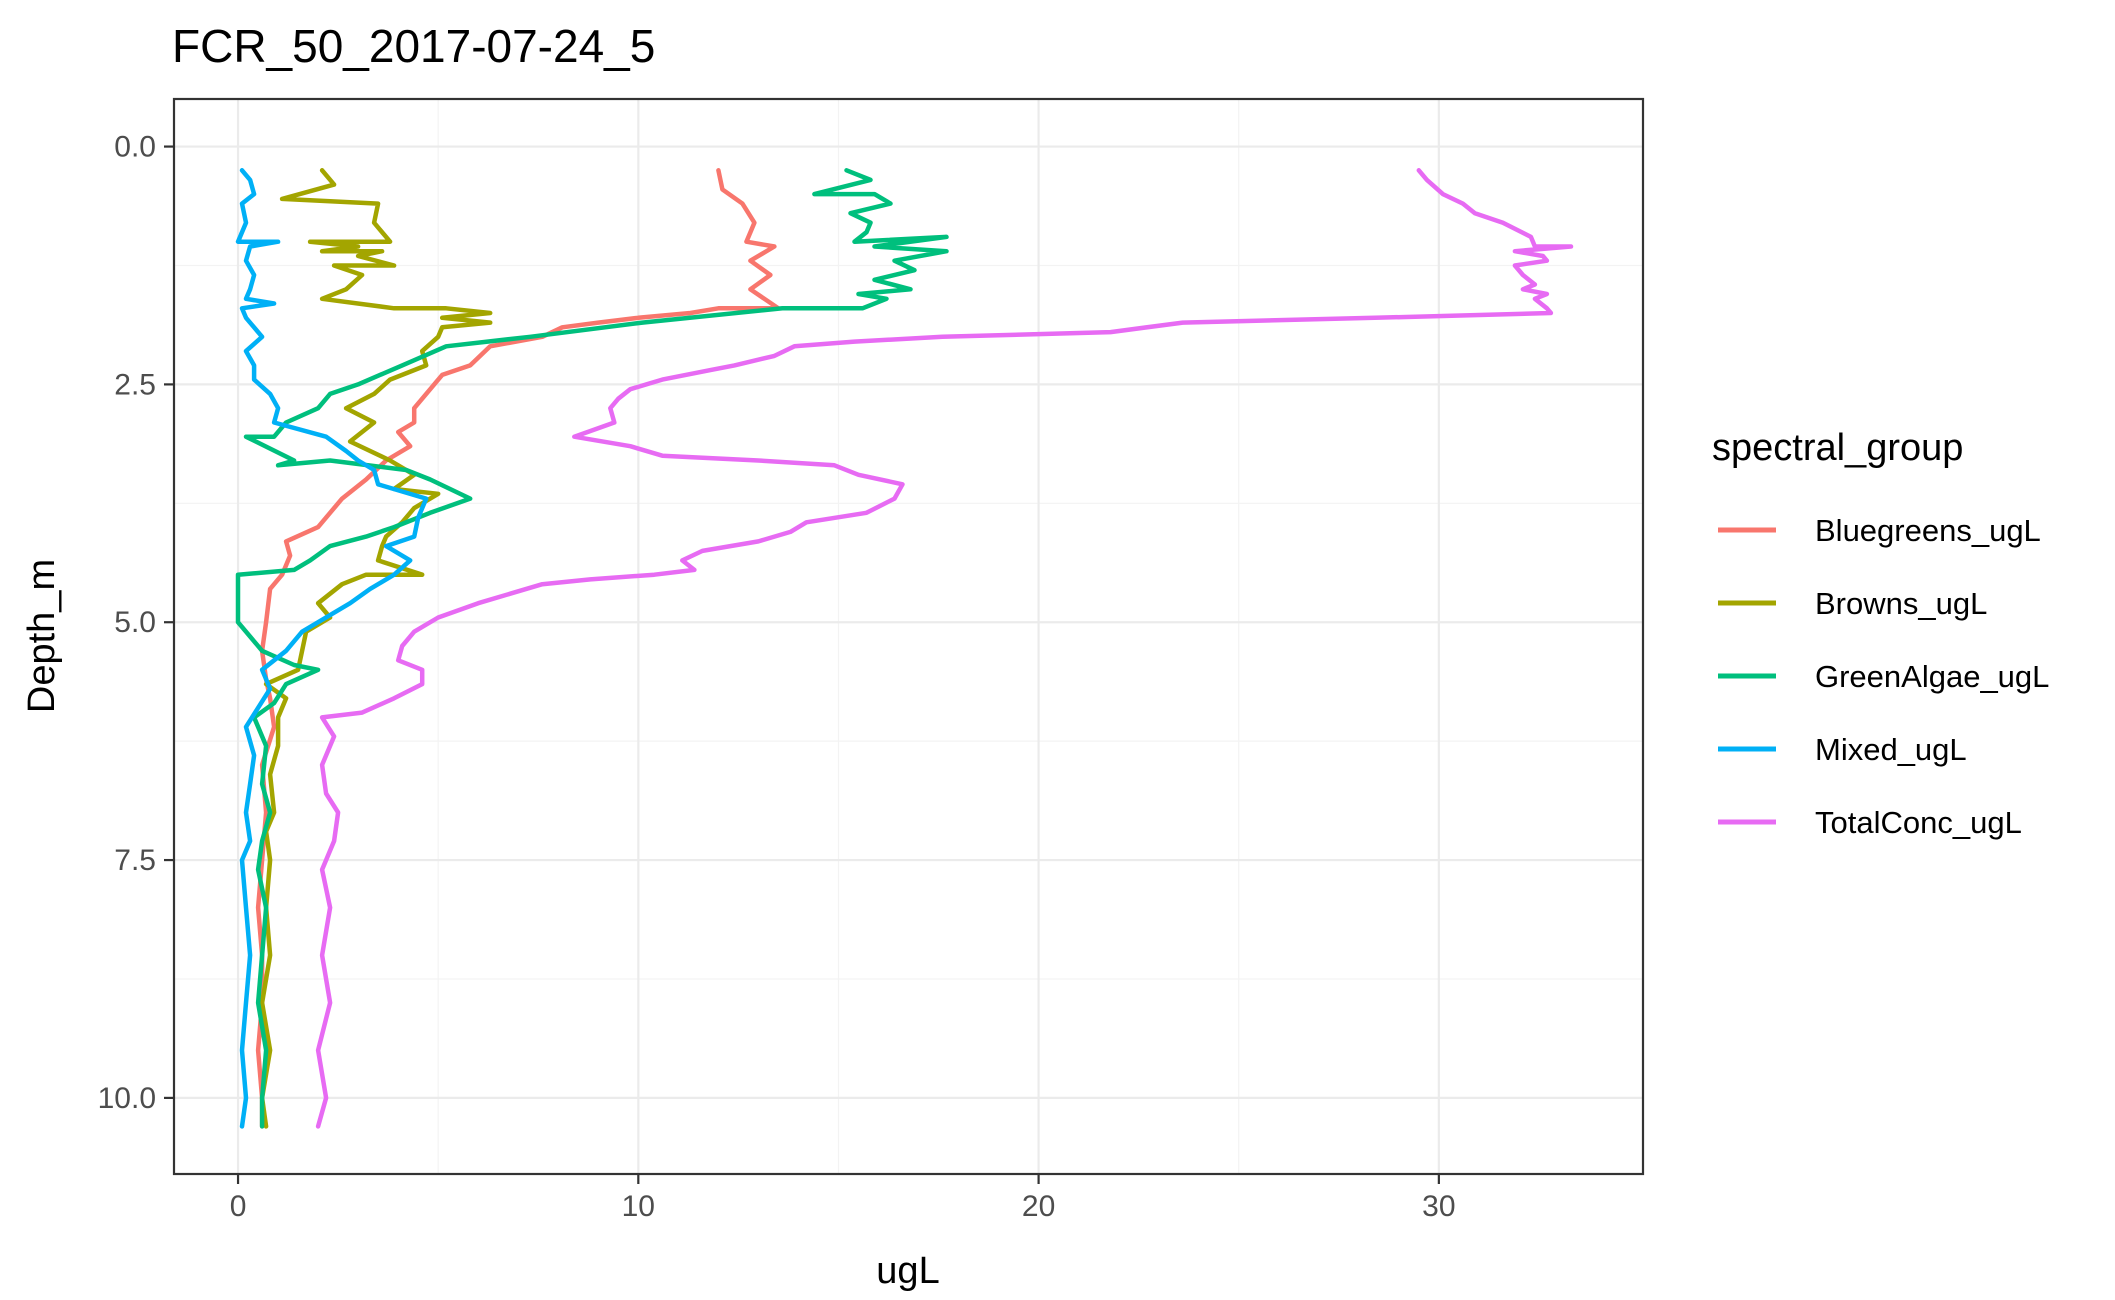 The image size is (2115, 1300). Describe the element at coordinates (332, 648) in the screenshot. I see `series-line-mixed-ugl` at that location.